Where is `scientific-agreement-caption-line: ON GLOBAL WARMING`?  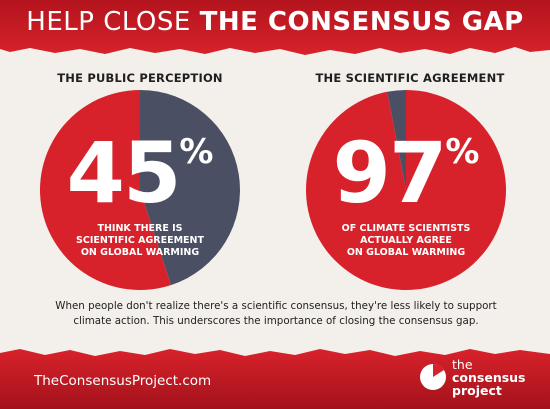
scientific-agreement-caption-line: ON GLOBAL WARMING is located at coordinates (406, 252).